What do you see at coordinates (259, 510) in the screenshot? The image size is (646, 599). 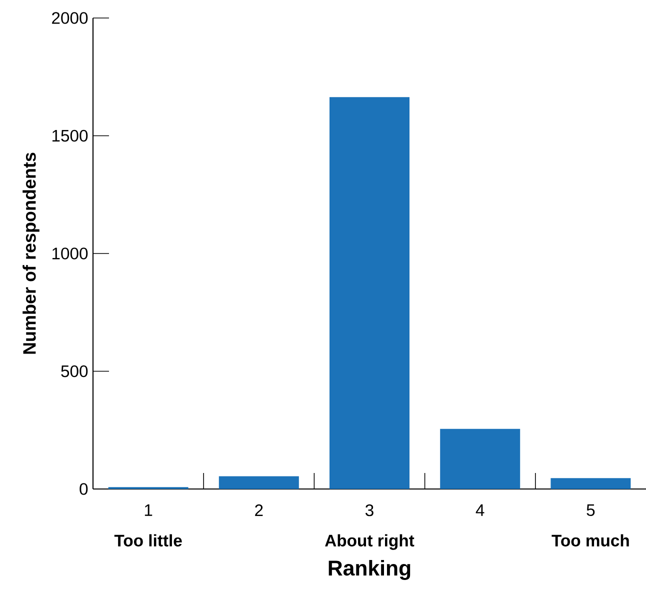 I see `x-tick-label: 2` at bounding box center [259, 510].